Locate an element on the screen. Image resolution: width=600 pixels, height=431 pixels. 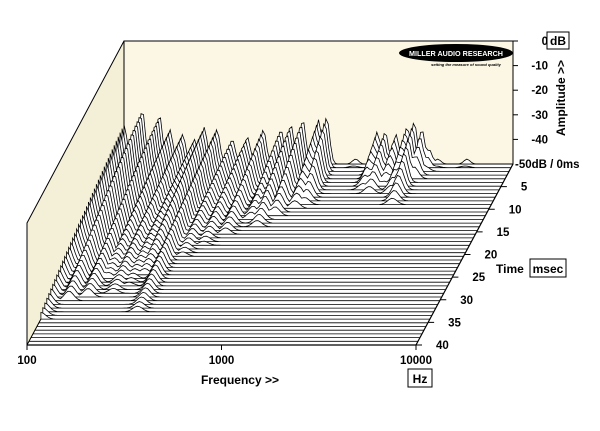
time-tick-label: 10 is located at coordinates (515, 210).